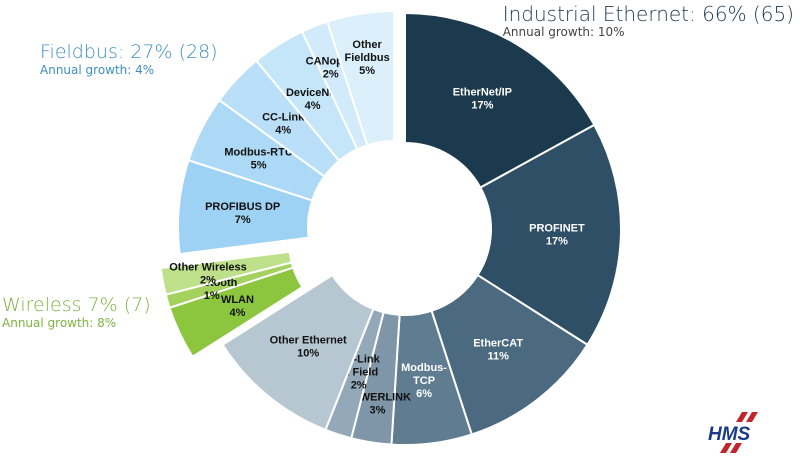  I want to click on segment-devicenet: DeviceNet 4%, so click(306, 96).